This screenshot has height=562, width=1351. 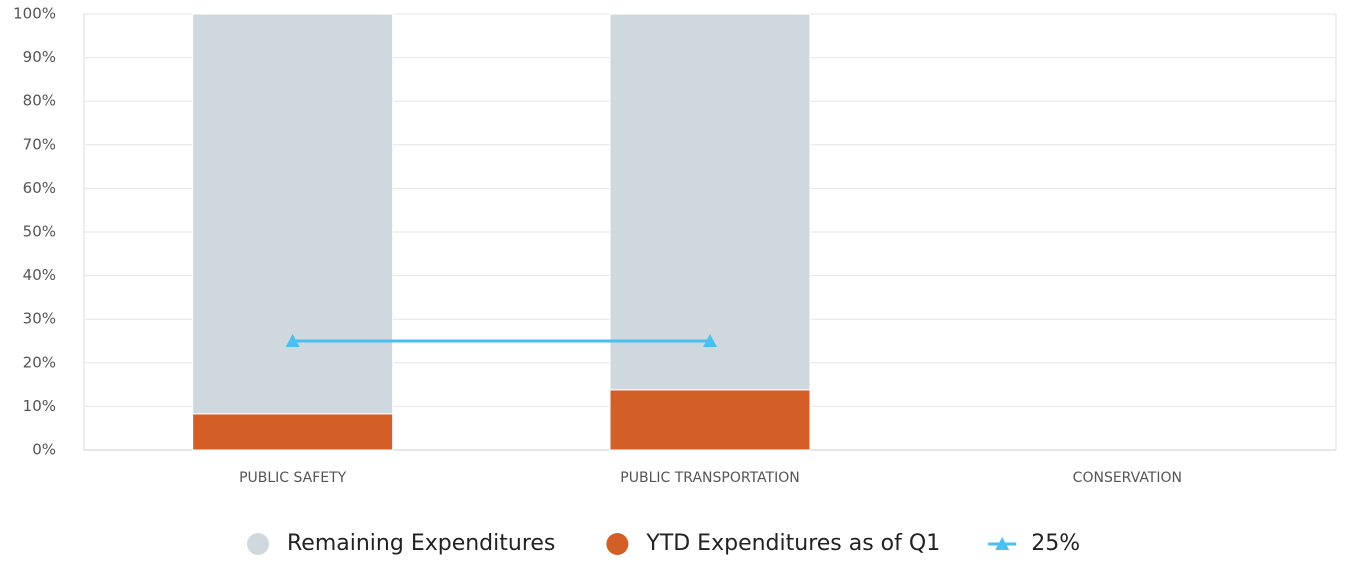 What do you see at coordinates (39, 362) in the screenshot?
I see `y-tick-label: 20%` at bounding box center [39, 362].